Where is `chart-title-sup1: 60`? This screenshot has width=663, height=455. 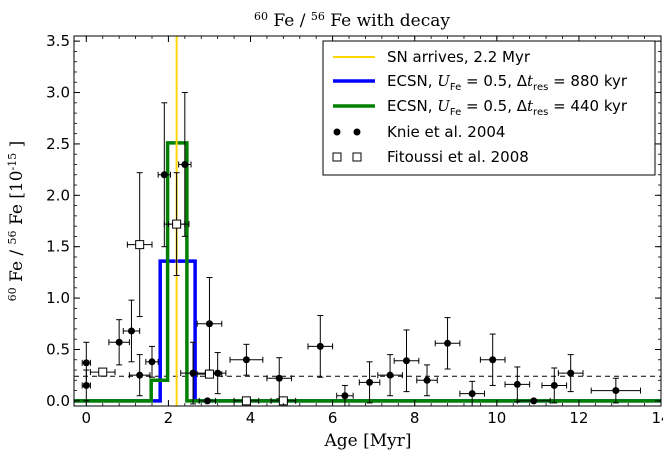
chart-title-sup1: 60 is located at coordinates (261, 16).